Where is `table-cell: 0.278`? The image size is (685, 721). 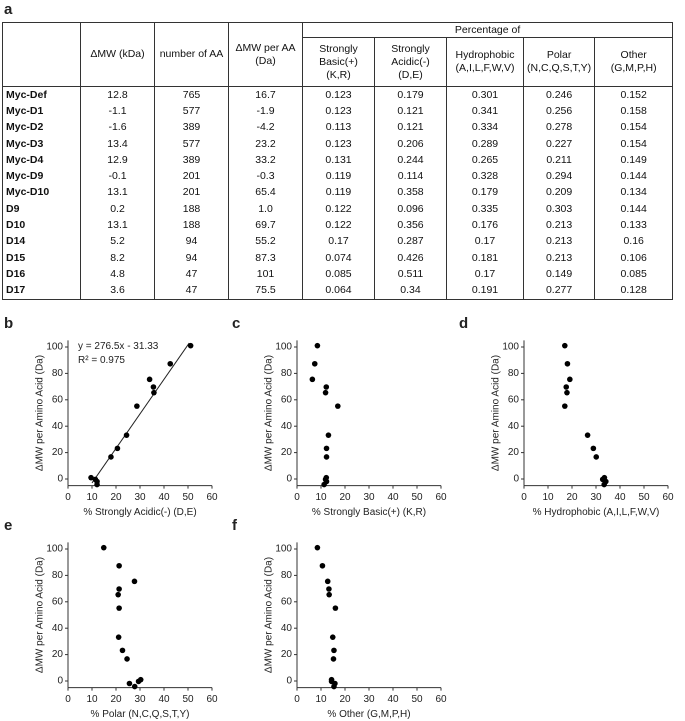 table-cell: 0.278 is located at coordinates (559, 127).